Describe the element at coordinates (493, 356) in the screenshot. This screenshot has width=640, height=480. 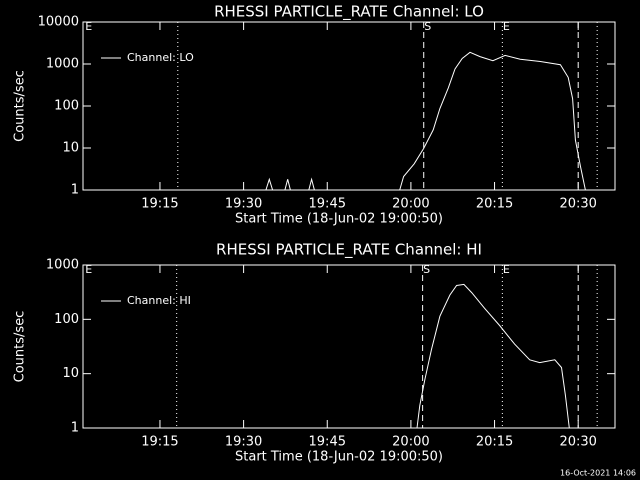
I see `data-line` at that location.